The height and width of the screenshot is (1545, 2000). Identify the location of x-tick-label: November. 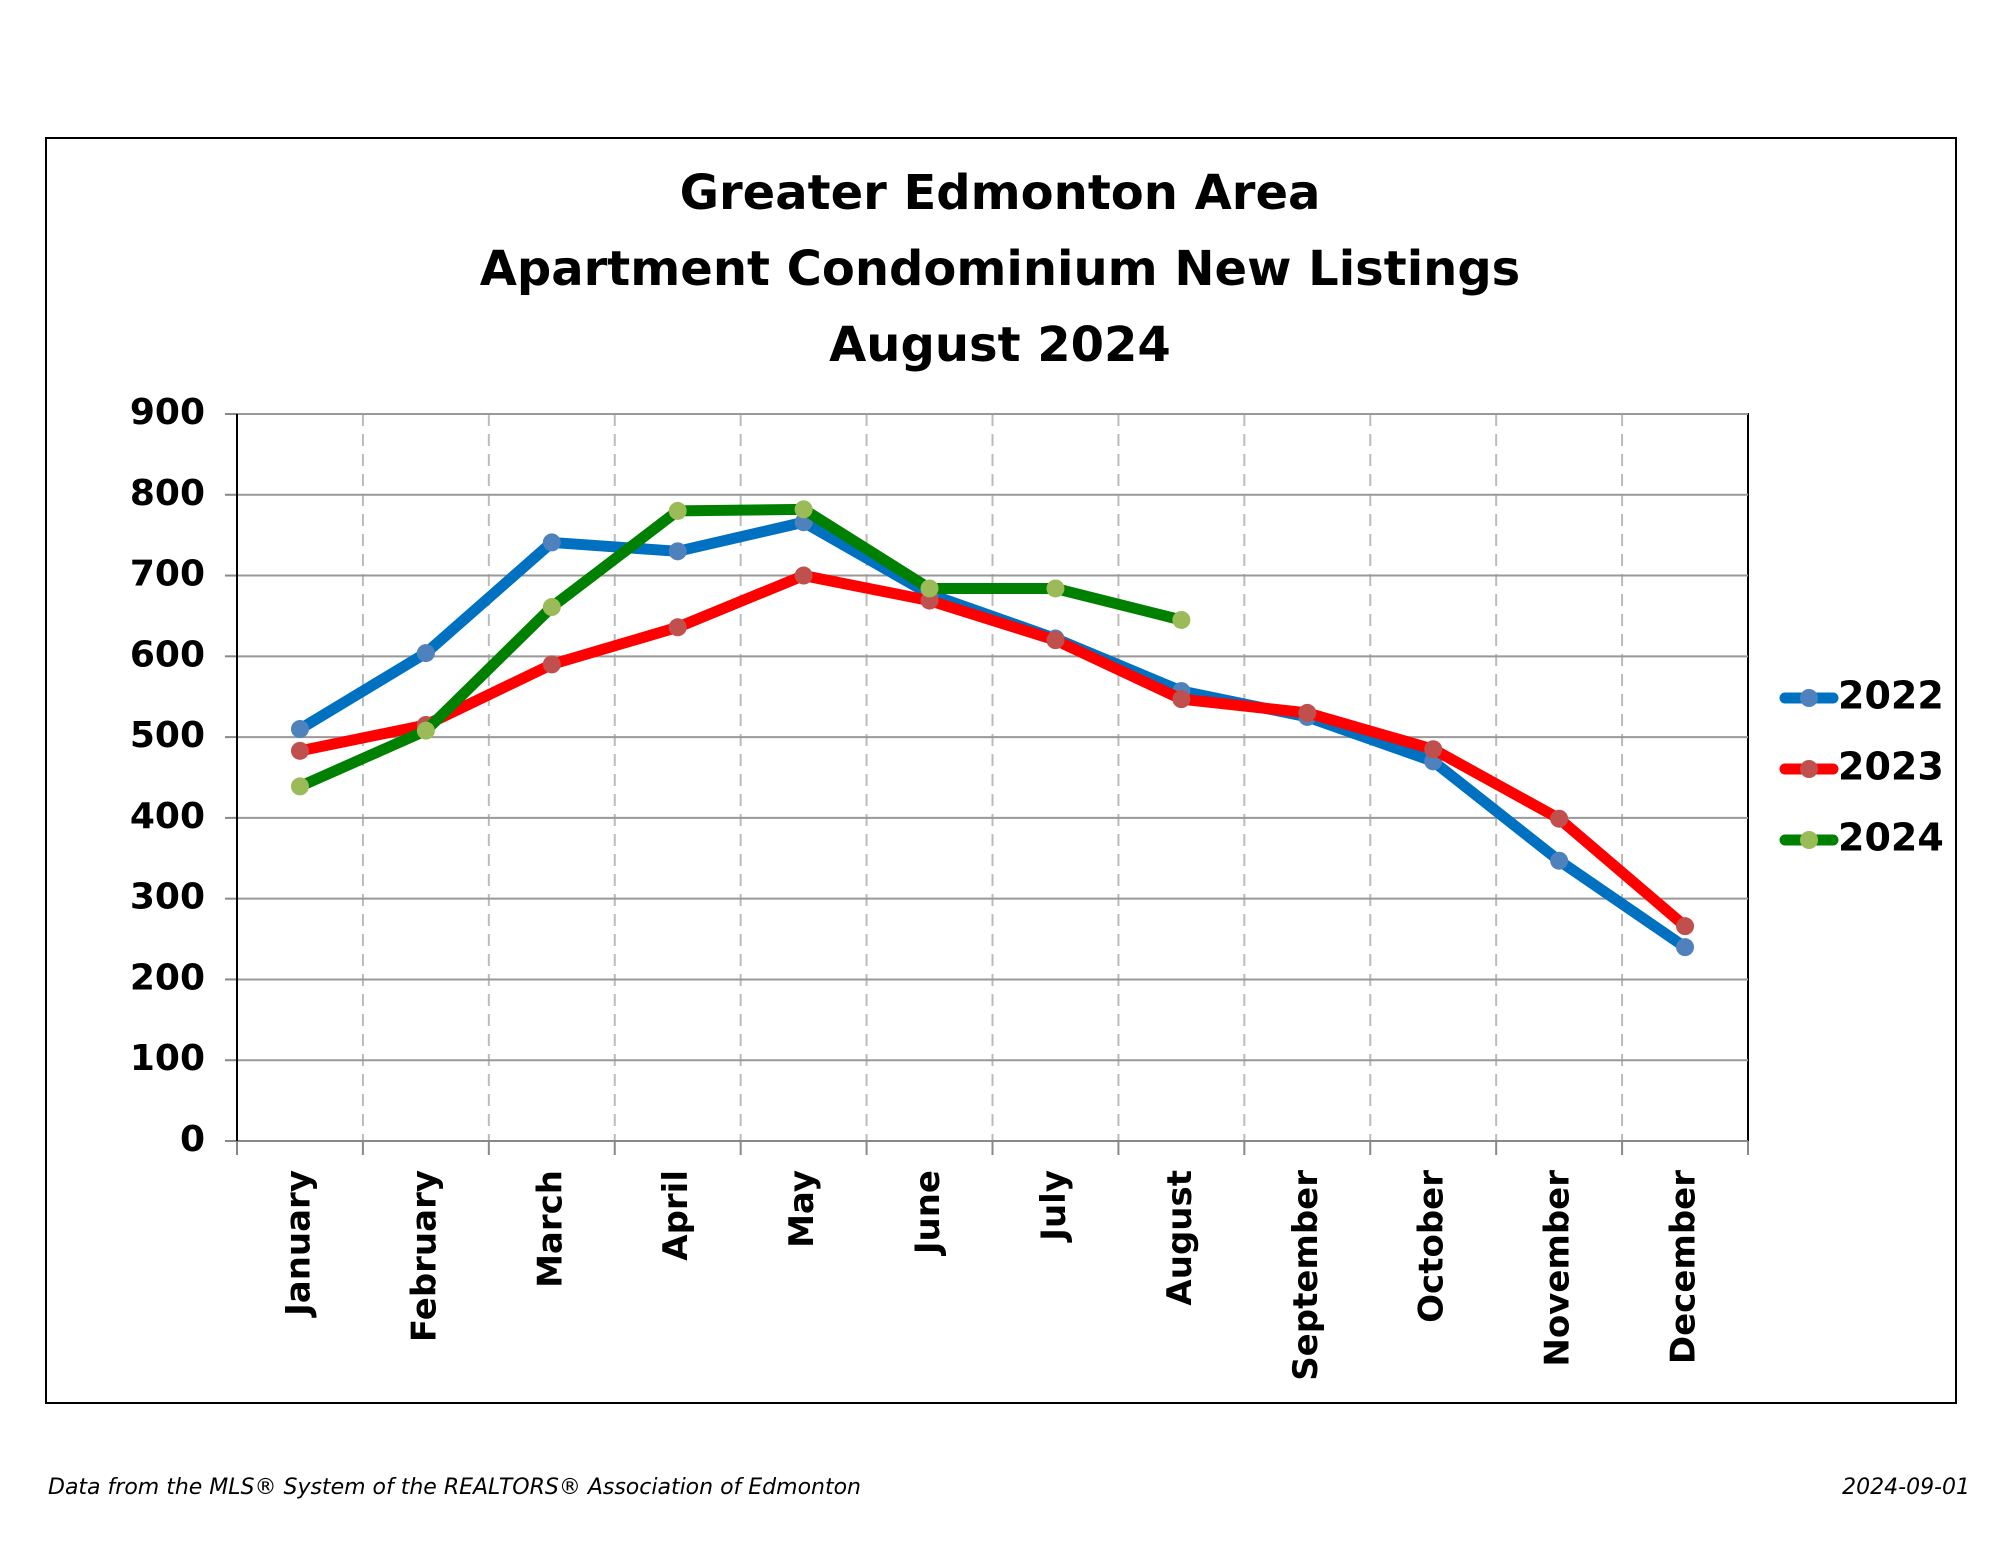
(1558, 1268).